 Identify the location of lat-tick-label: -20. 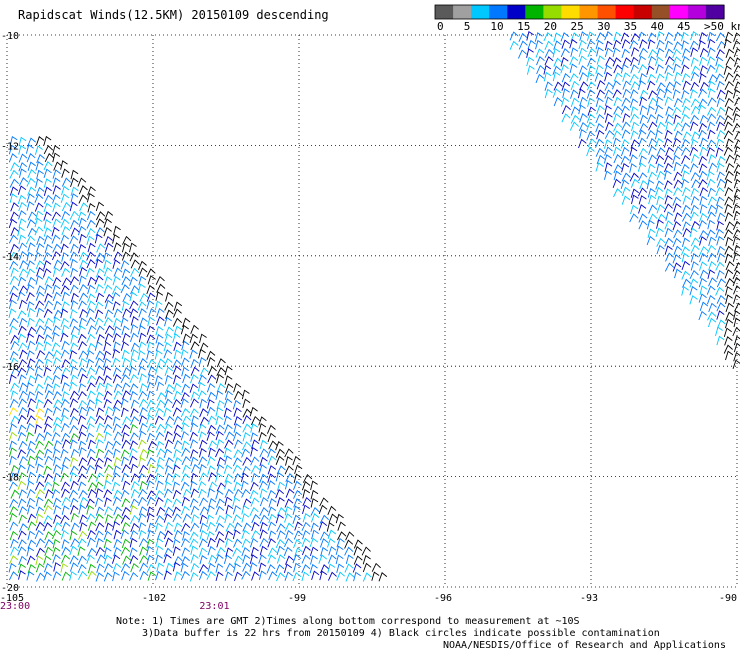
(10, 588).